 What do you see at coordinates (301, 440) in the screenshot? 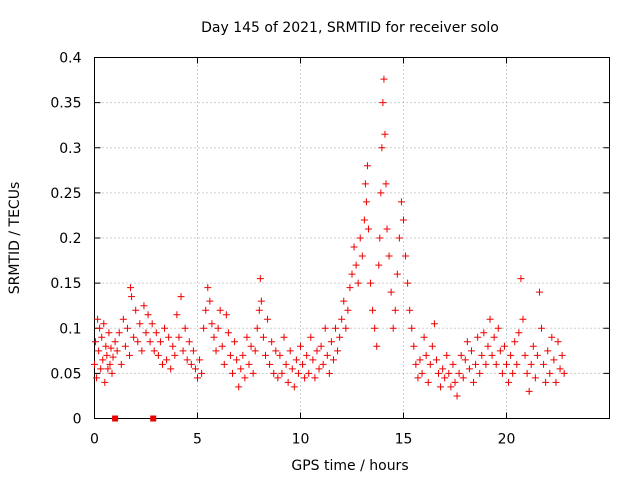
I see `x-tick-label: 10` at bounding box center [301, 440].